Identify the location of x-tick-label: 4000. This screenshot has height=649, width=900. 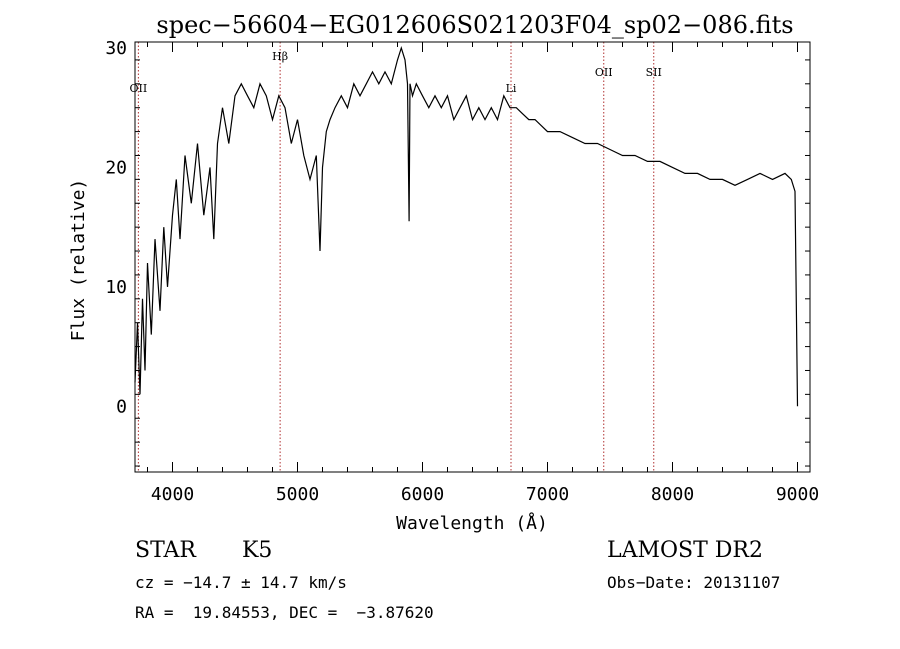
(172, 494).